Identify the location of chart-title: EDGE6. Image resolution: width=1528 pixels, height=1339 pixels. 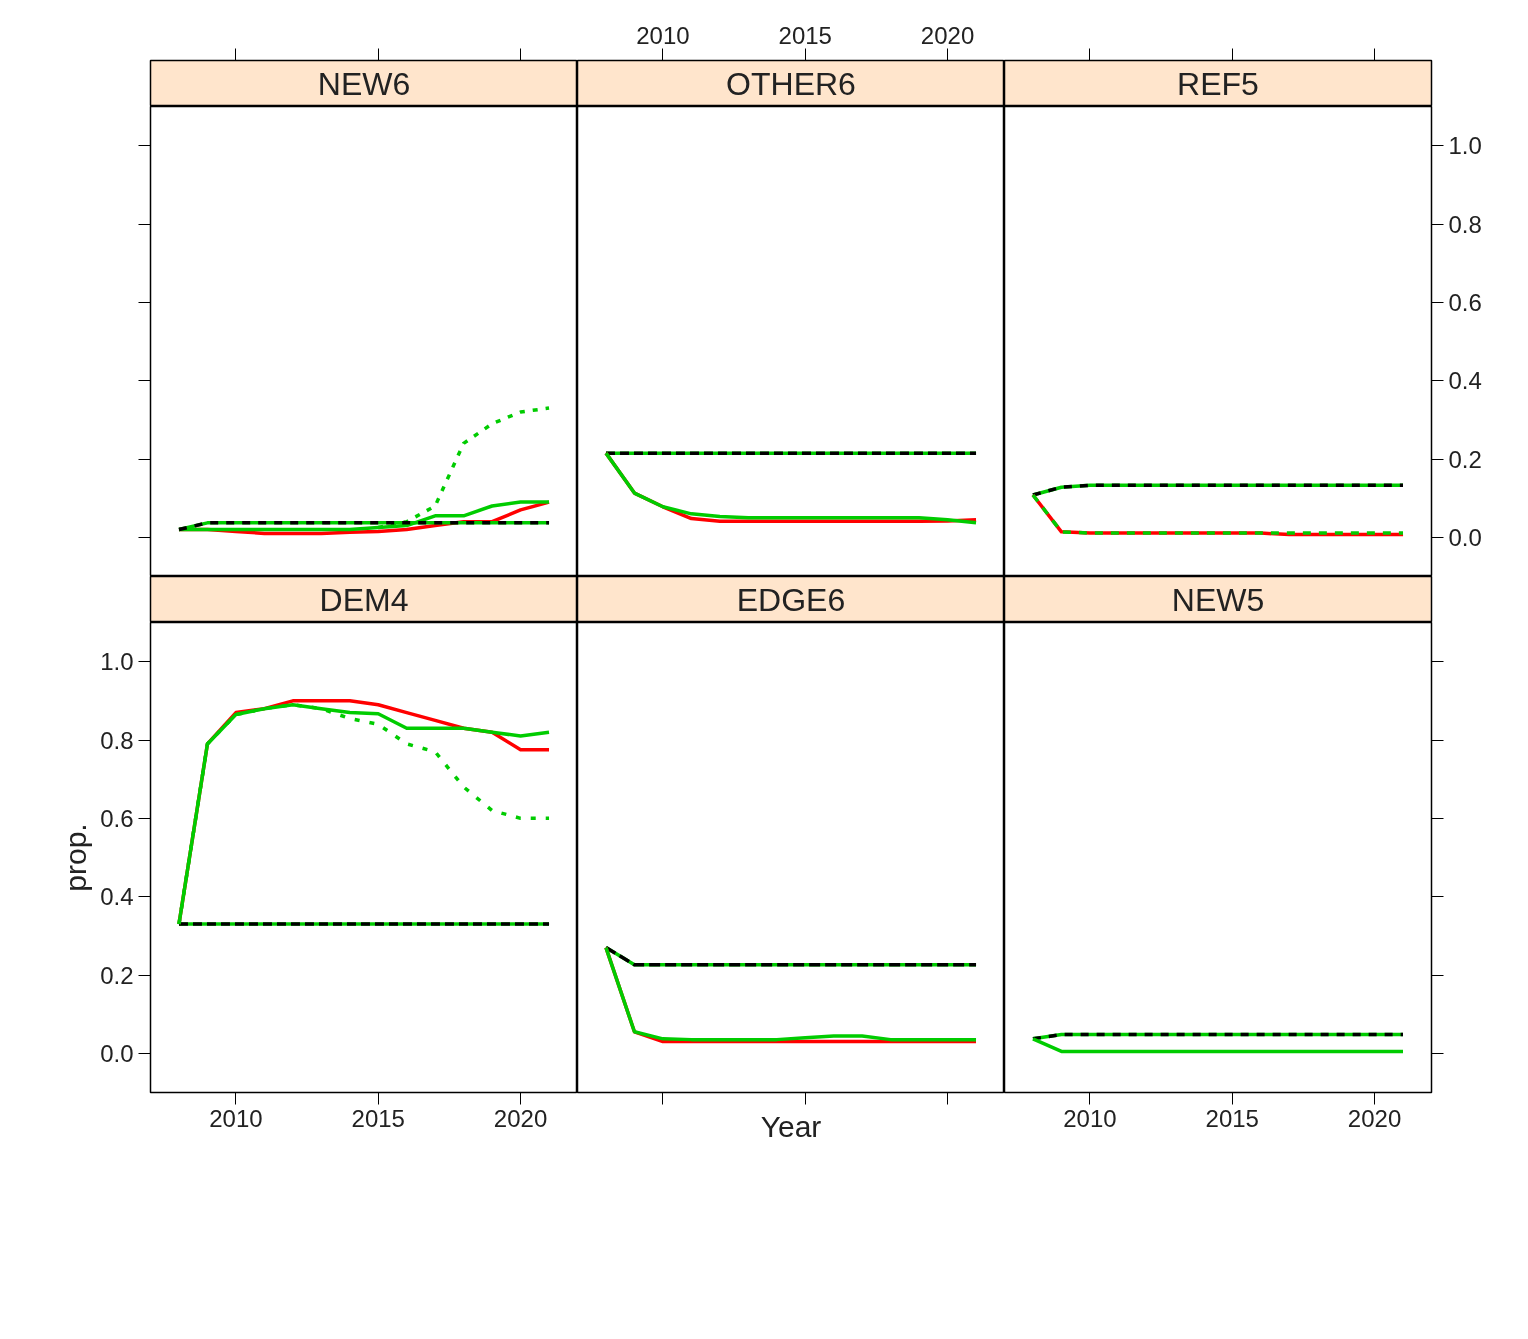
(791, 599).